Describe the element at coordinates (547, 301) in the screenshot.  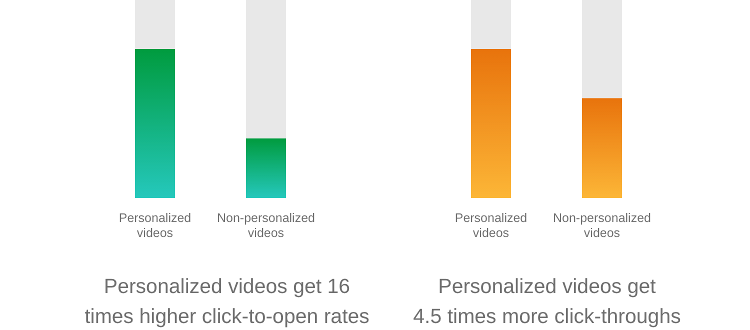
I see `text: Personalized videos get 4.5 times more click-throughs` at that location.